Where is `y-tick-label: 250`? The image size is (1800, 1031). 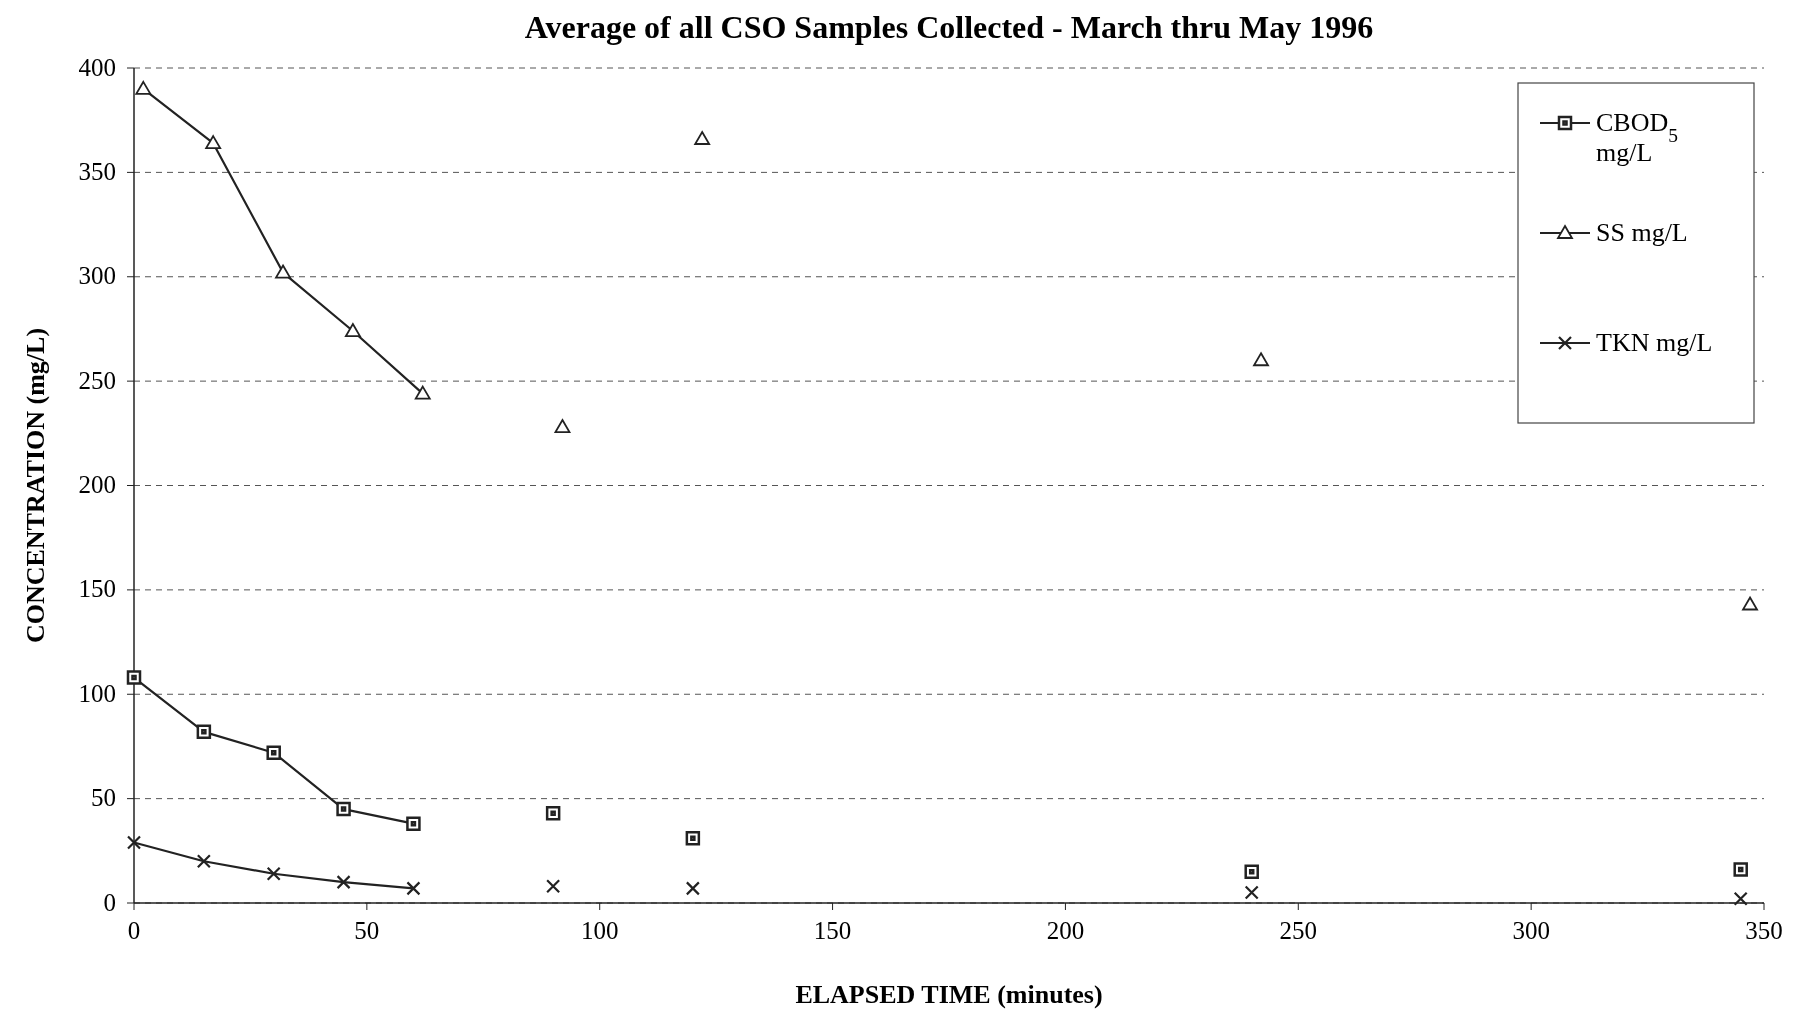 y-tick-label: 250 is located at coordinates (97, 380).